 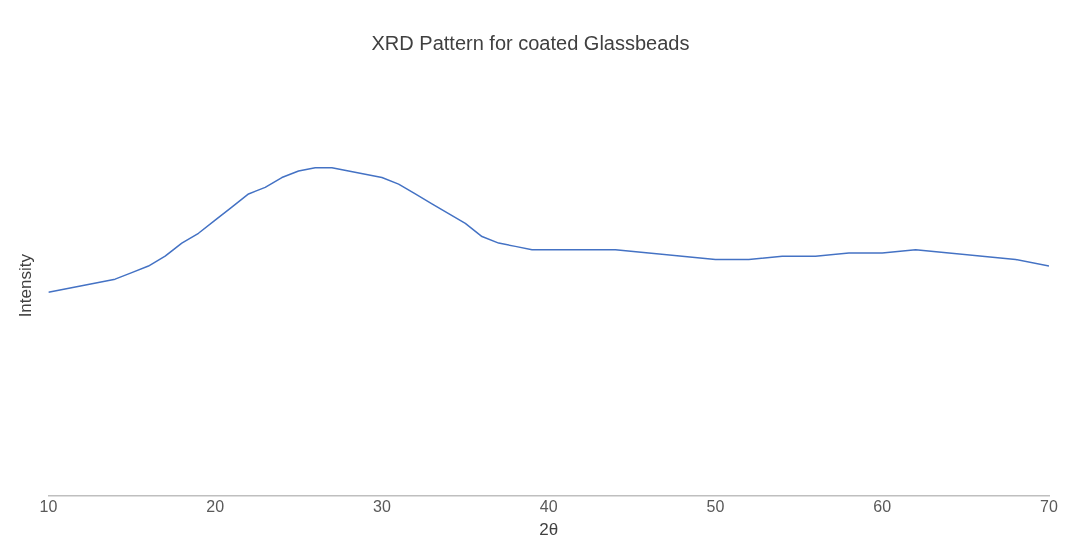 I want to click on y-axis-title: Intensity, so click(x=25, y=285).